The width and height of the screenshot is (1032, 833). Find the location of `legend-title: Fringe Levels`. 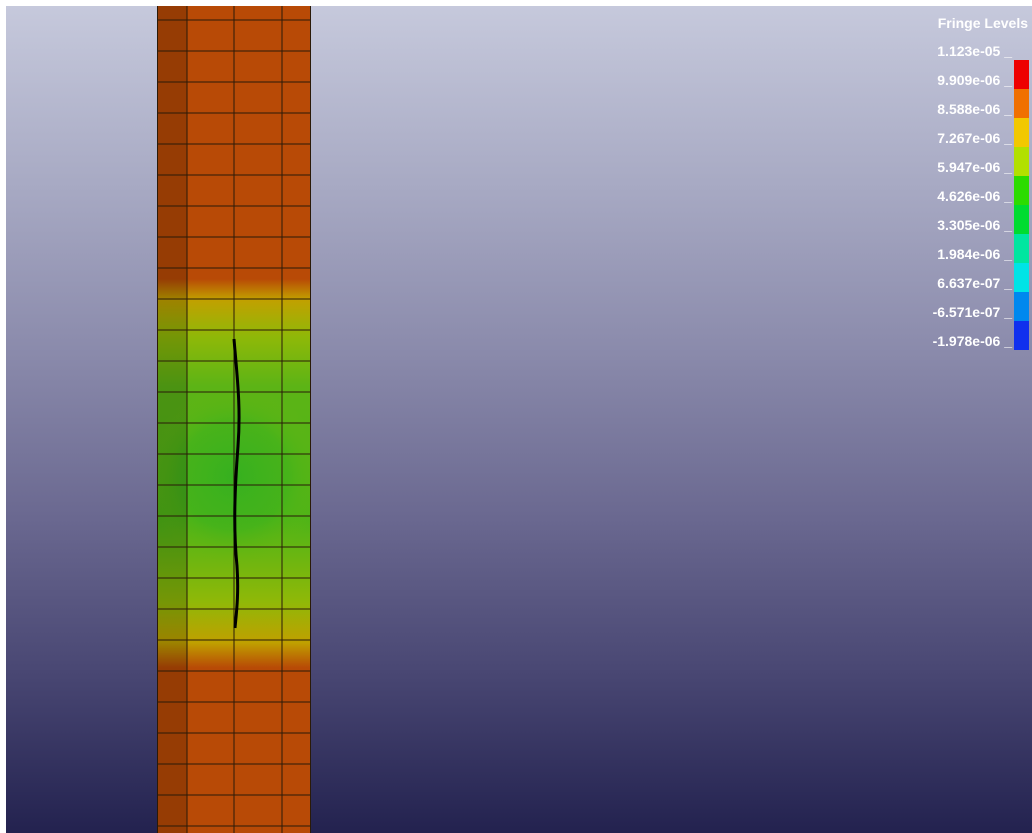

legend-title: Fringe Levels is located at coordinates (982, 23).